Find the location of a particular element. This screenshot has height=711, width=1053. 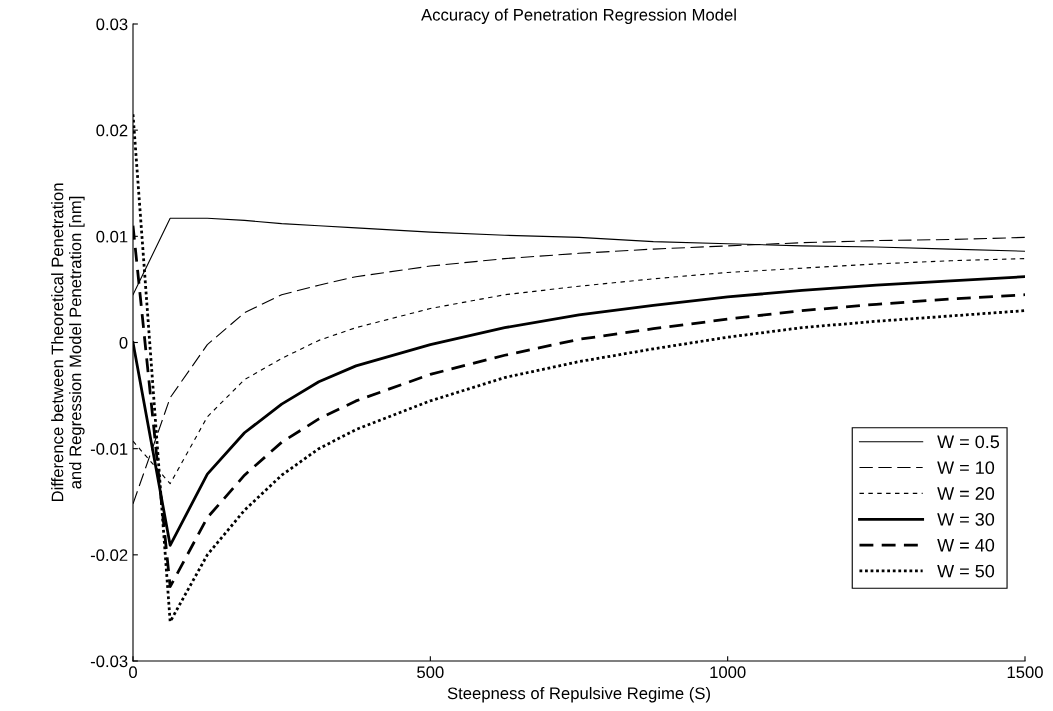

x-tick-label: 1000 is located at coordinates (728, 672).